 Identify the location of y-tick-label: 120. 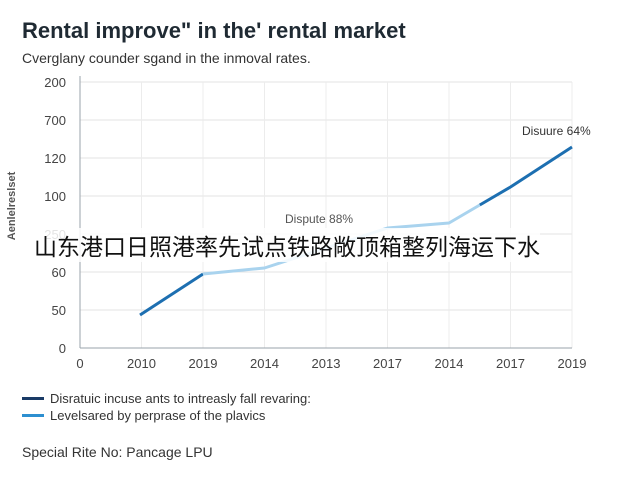
(55, 158).